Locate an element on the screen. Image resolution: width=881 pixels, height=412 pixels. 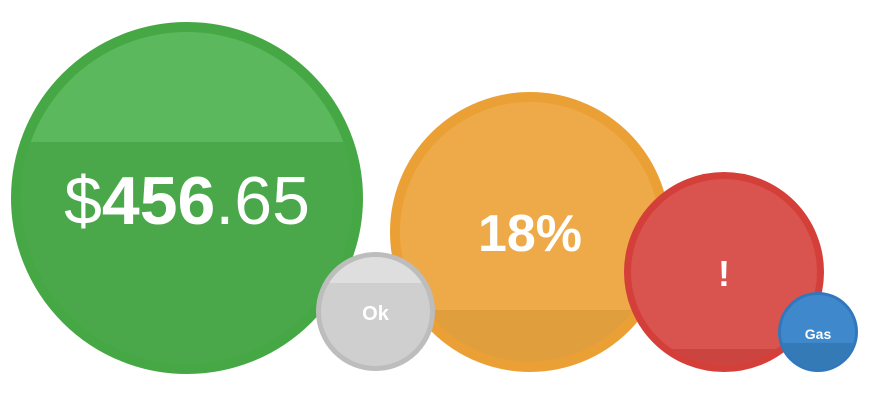
gas-label: Gas is located at coordinates (818, 334).